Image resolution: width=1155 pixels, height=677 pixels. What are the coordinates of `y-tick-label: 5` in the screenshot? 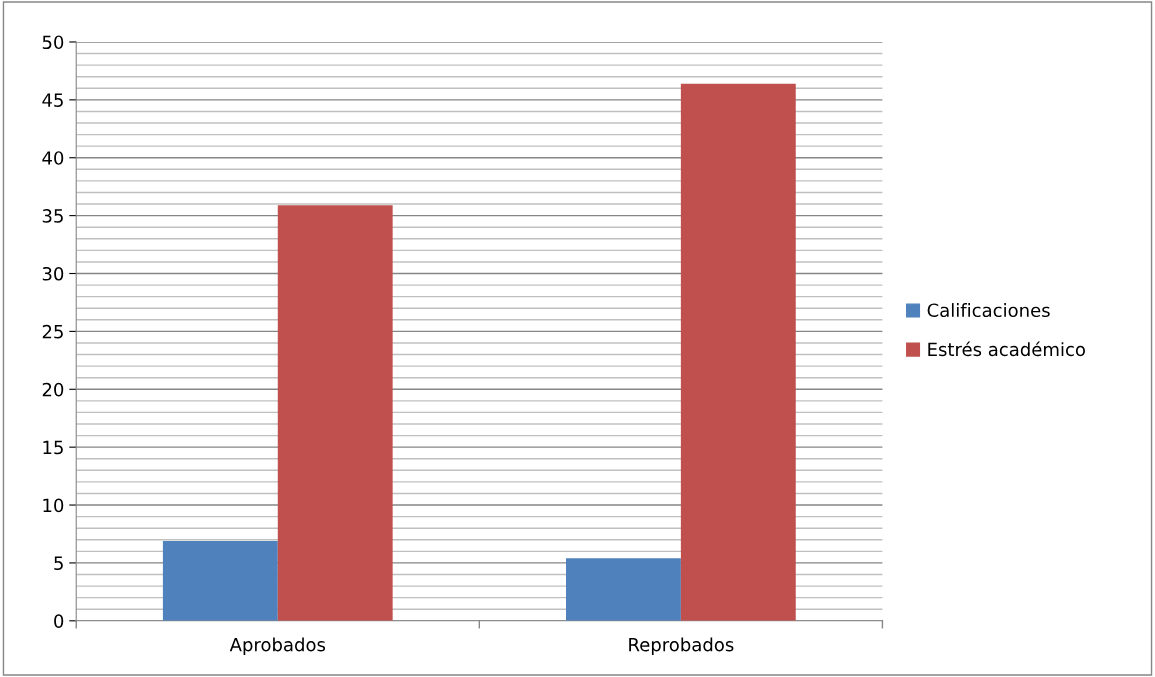 It's located at (58, 563).